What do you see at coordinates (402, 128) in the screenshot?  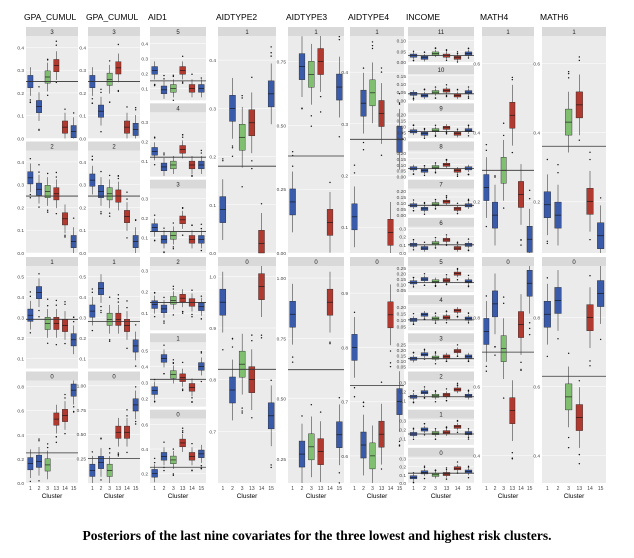 I see `y-tick-label: 0.10` at bounding box center [402, 128].